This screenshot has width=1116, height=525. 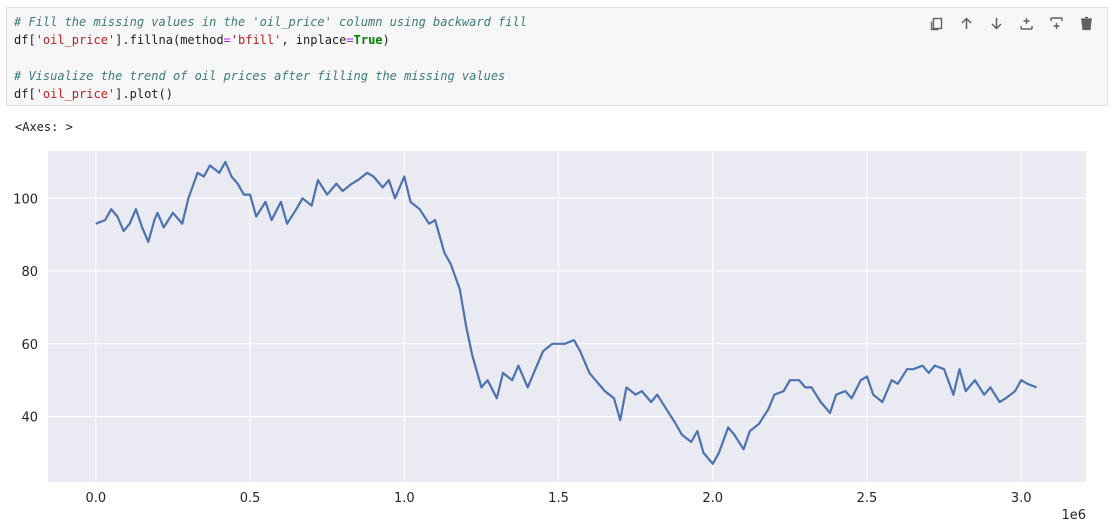 What do you see at coordinates (29, 418) in the screenshot?
I see `y-tick-label: 40` at bounding box center [29, 418].